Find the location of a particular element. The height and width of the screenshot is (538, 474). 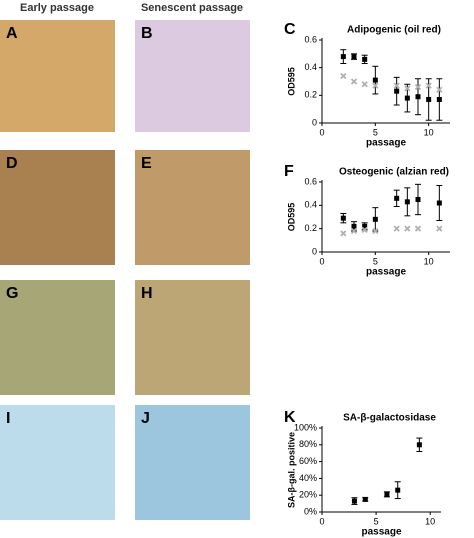

panel-label: B is located at coordinates (147, 33).